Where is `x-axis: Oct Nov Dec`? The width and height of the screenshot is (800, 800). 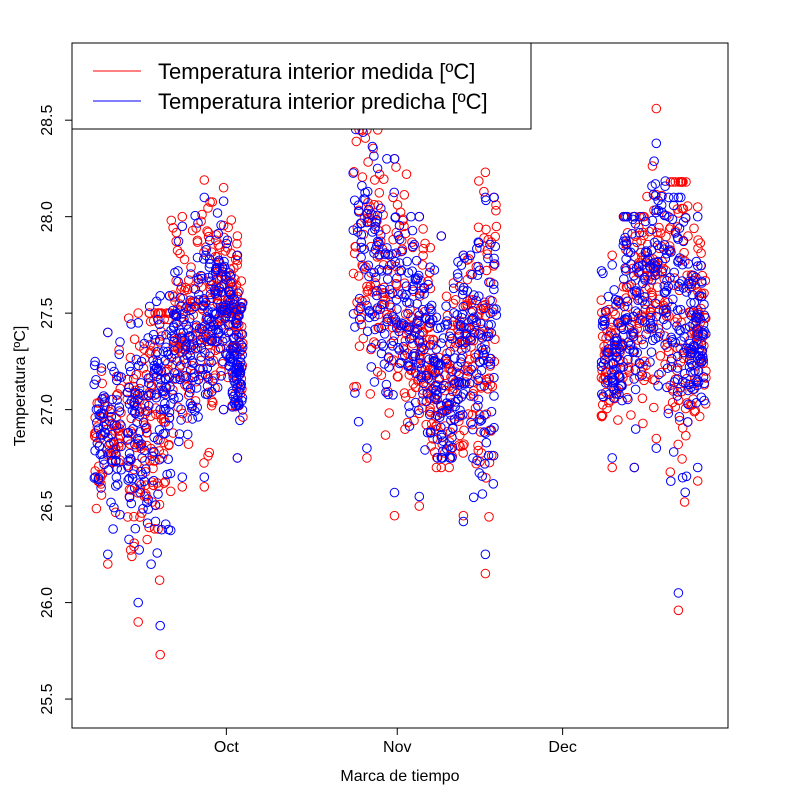 x-axis: Oct Nov Dec is located at coordinates (395, 742).